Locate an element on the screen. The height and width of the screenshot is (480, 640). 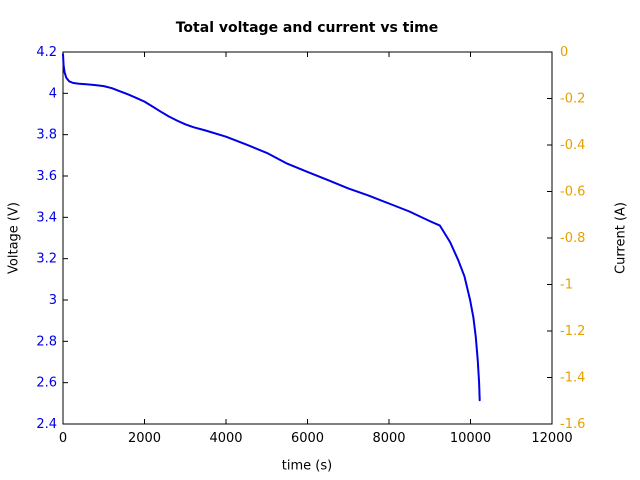
x-tick-label: 12000 is located at coordinates (551, 438).